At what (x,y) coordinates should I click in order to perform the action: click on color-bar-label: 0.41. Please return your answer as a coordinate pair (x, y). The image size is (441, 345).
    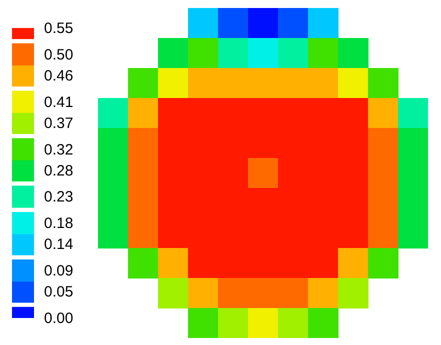
    Looking at the image, I should click on (59, 102).